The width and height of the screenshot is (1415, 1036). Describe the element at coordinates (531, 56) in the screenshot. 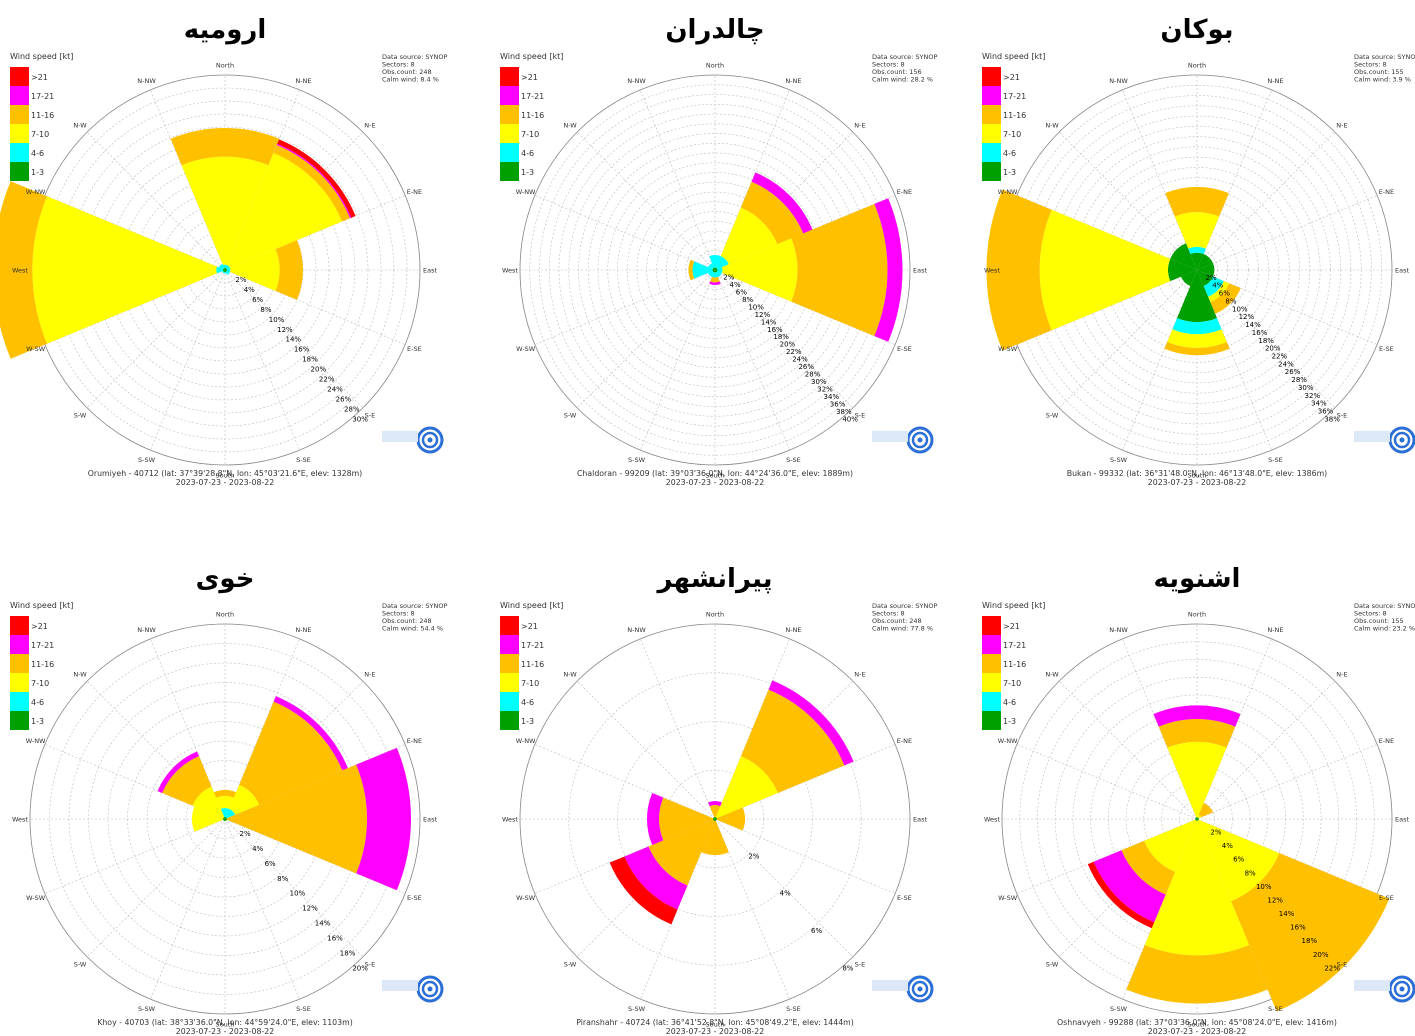

I see `legend-title: Wind speed [kt]` at that location.